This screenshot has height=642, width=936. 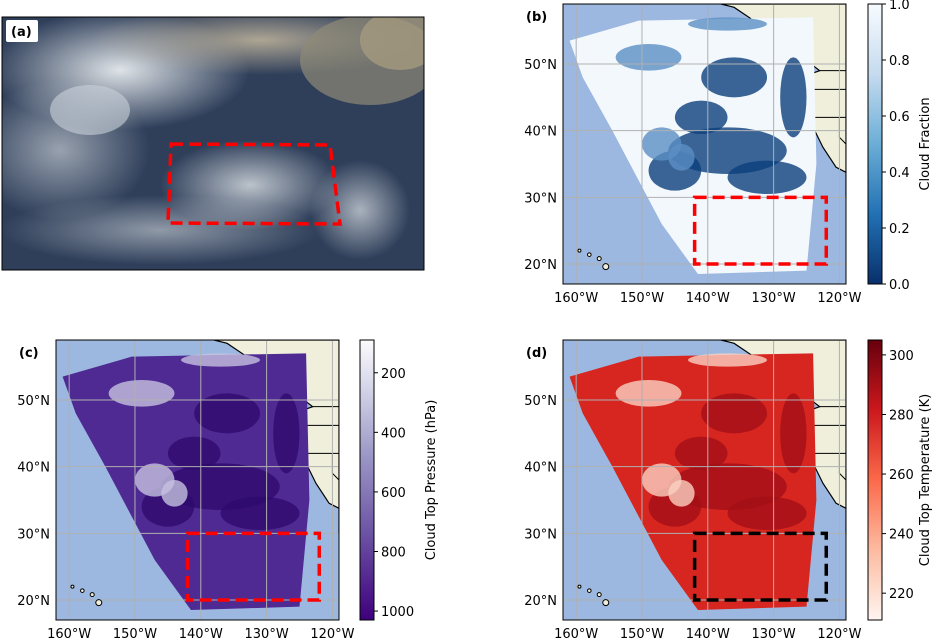 What do you see at coordinates (397, 612) in the screenshot?
I see `colorbar-tick-label: 1000` at bounding box center [397, 612].